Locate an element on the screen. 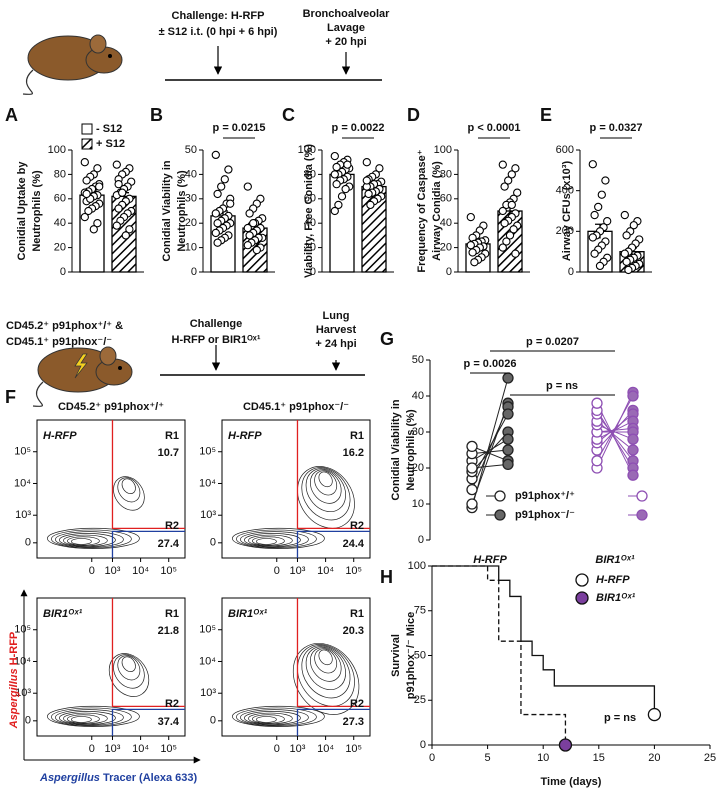  y-tick-label: 10⁵ is located at coordinates (207, 452).